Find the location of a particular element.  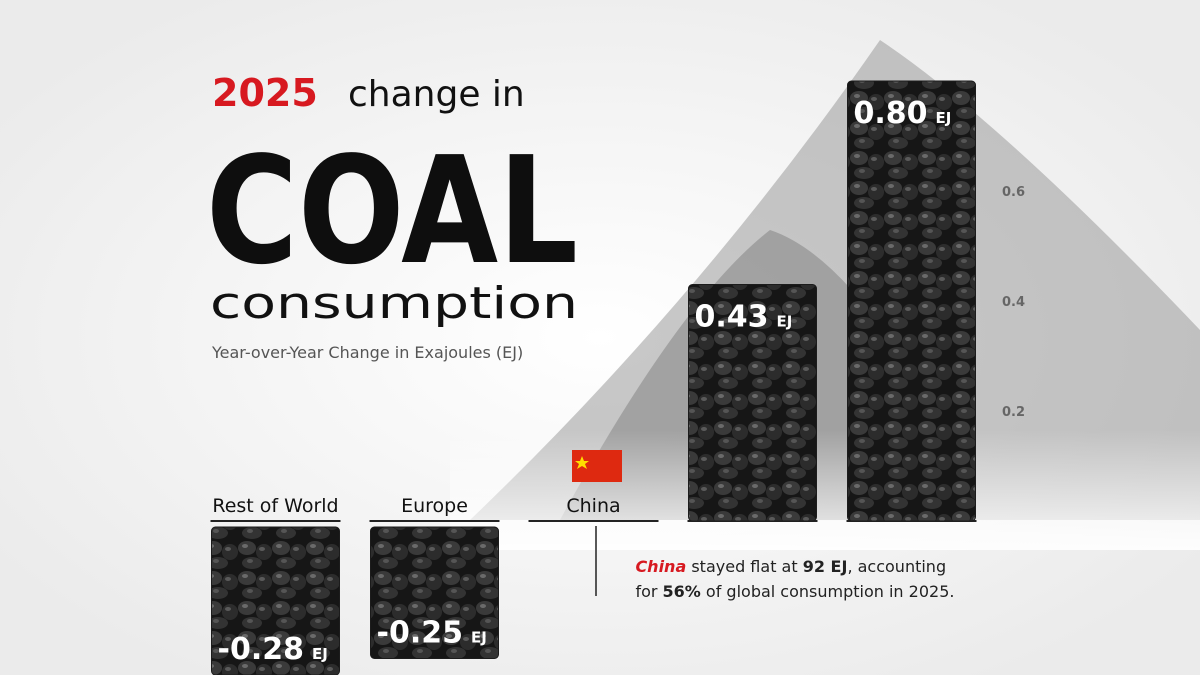

annotation-part: , accounting is located at coordinates (896, 566).